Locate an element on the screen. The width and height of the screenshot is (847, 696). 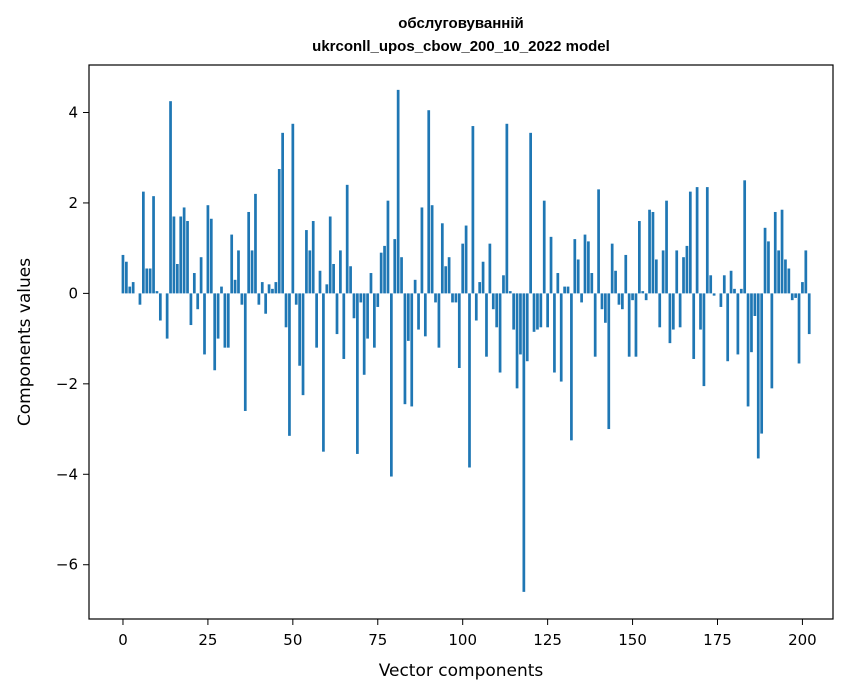
chart-title-line-1: обслуговуванній is located at coordinates (461, 23).